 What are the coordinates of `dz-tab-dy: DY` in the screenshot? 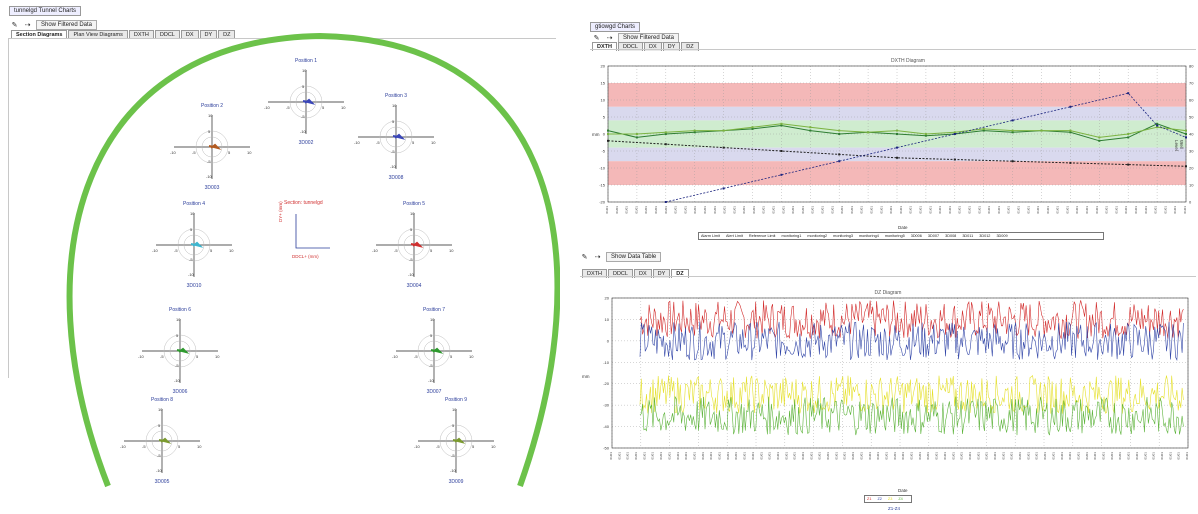 It's located at (661, 273).